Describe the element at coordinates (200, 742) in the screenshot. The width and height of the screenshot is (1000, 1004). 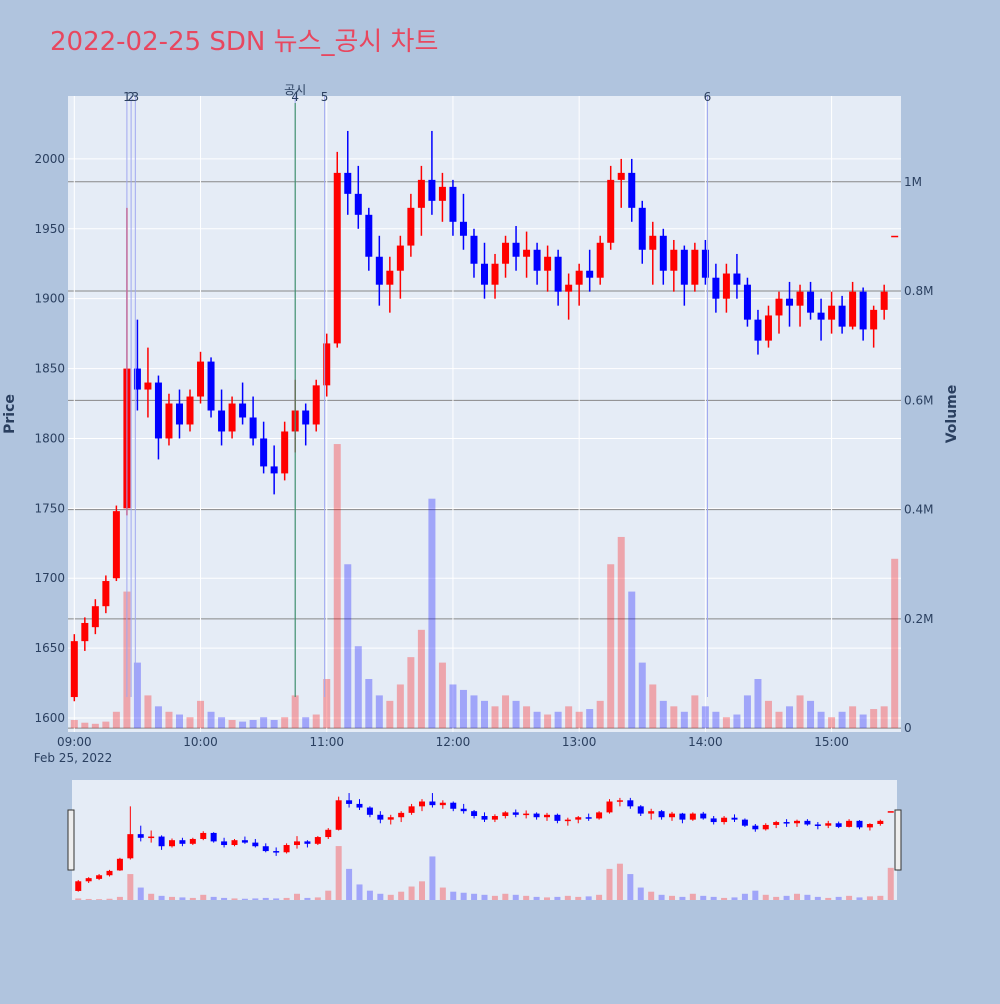
I see `x-tick-label: 10:00` at that location.